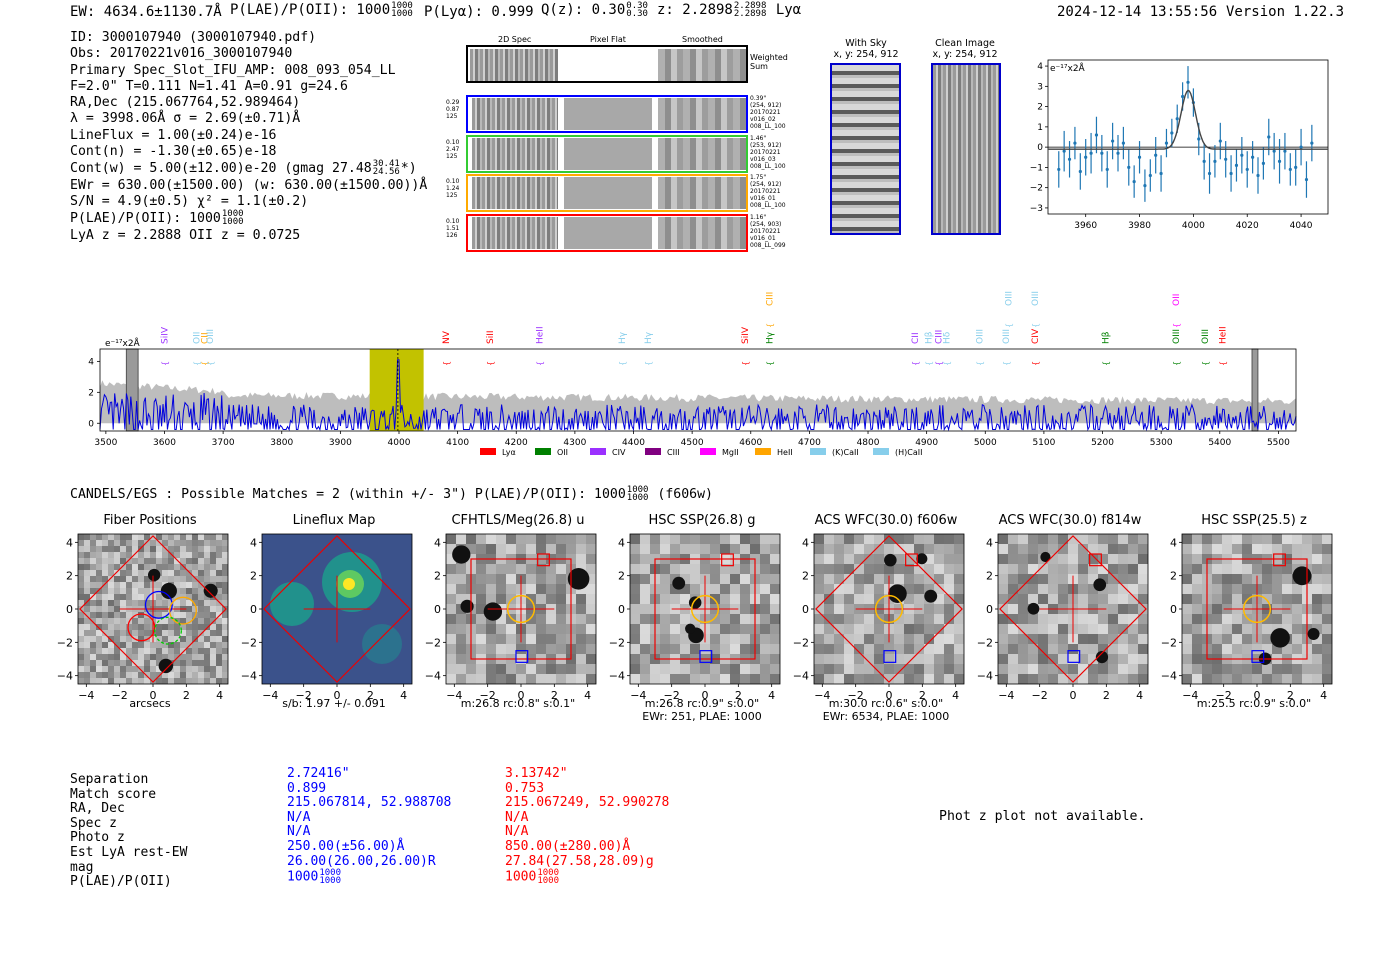  What do you see at coordinates (69, 542) in the screenshot?
I see `cutout-ytick-label: 4` at bounding box center [69, 542].